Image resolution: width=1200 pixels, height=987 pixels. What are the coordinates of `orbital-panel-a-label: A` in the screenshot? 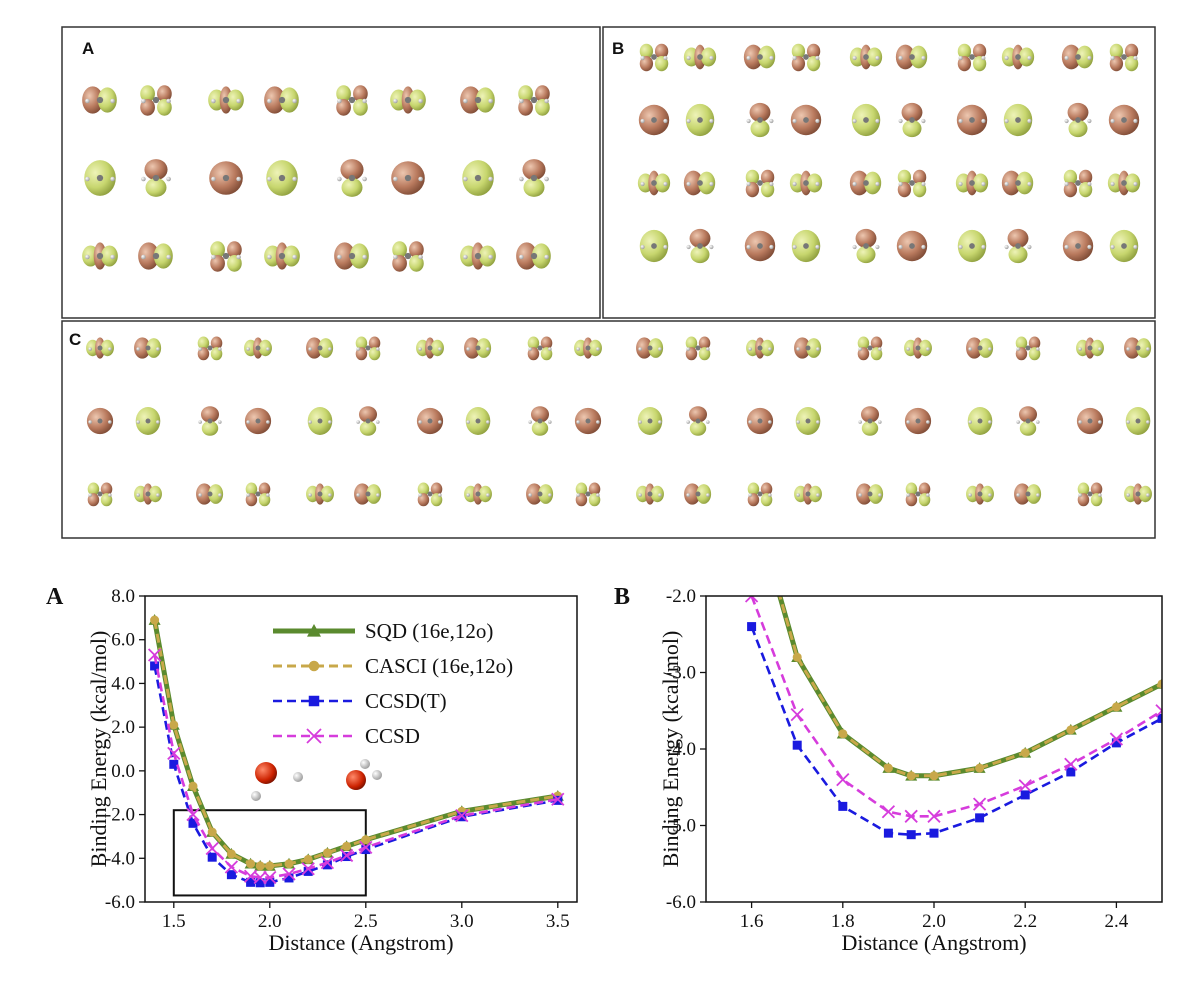 It's located at (88, 48).